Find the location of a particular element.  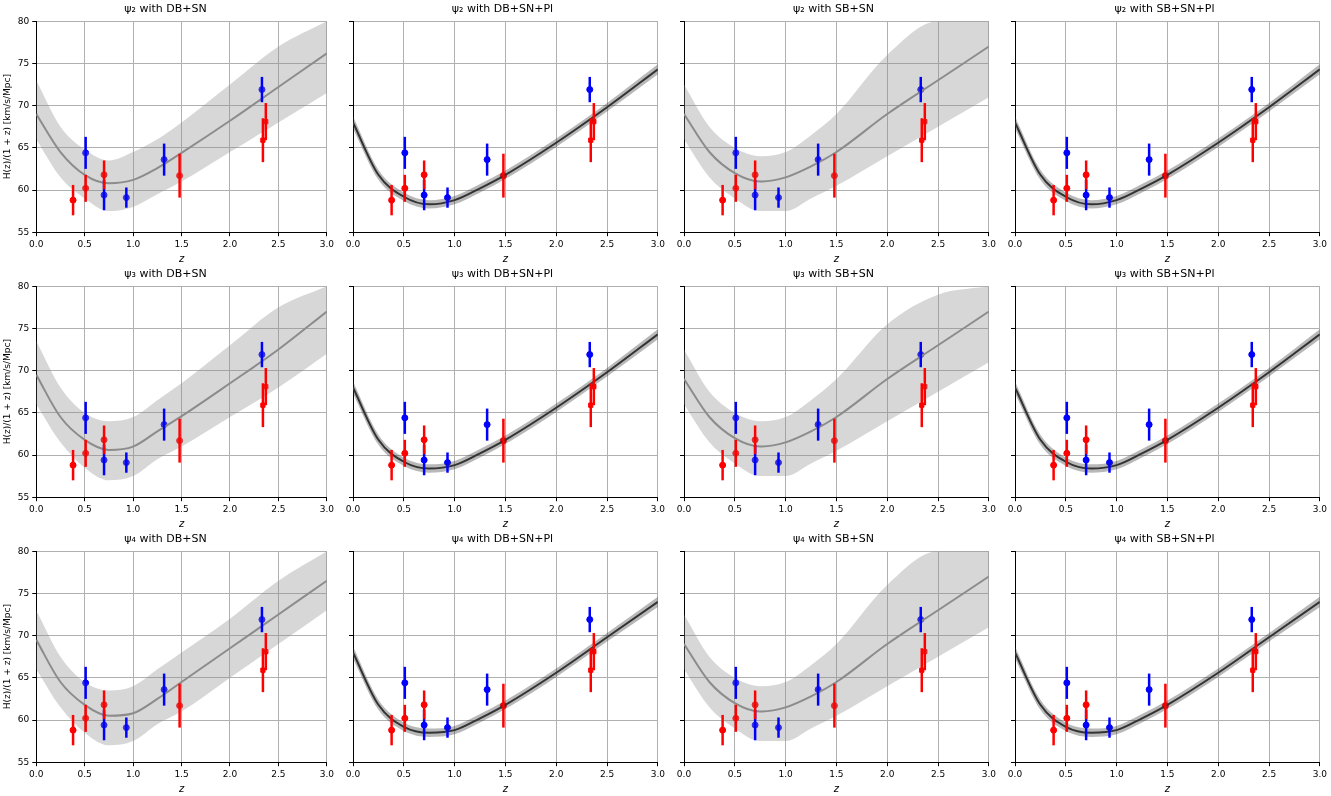

chart-title: ψ₃ with SB+SN+Pl is located at coordinates (1164, 274).